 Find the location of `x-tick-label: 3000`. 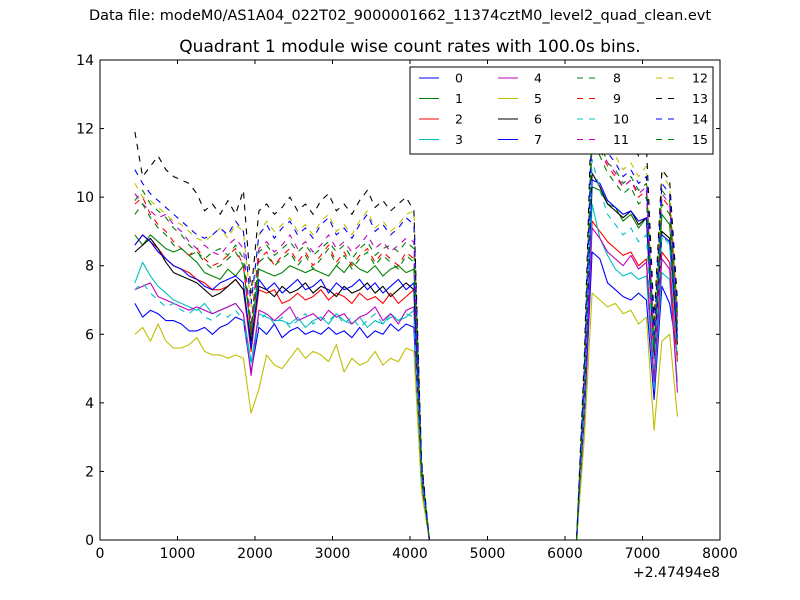

x-tick-label: 3000 is located at coordinates (333, 554).